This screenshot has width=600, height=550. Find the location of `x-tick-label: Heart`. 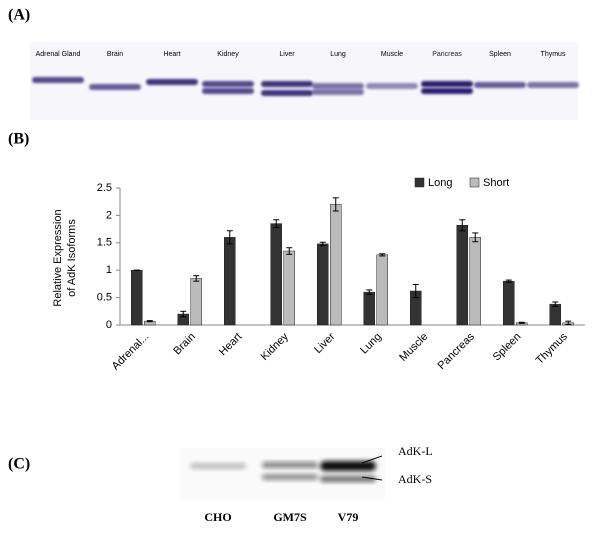

x-tick-label: Heart is located at coordinates (231, 345).